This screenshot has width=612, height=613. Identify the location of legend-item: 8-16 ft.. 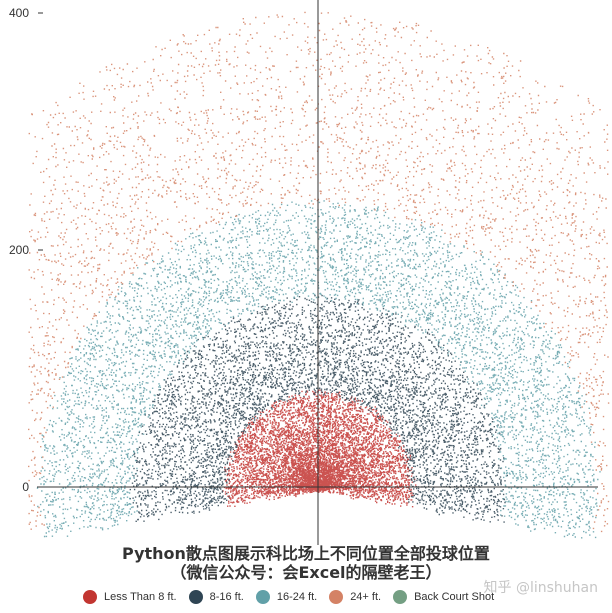
(216, 597).